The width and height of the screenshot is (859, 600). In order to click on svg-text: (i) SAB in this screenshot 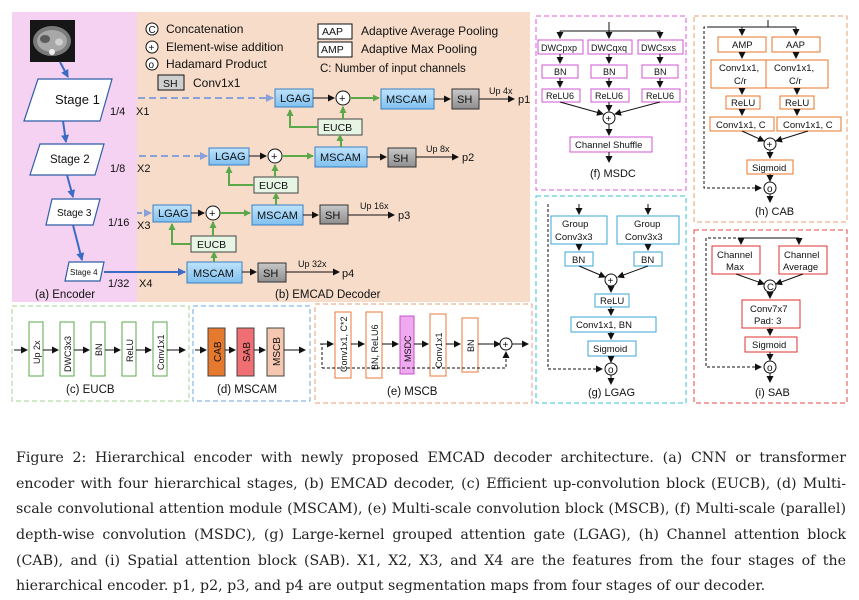, I will do `click(772, 393)`.